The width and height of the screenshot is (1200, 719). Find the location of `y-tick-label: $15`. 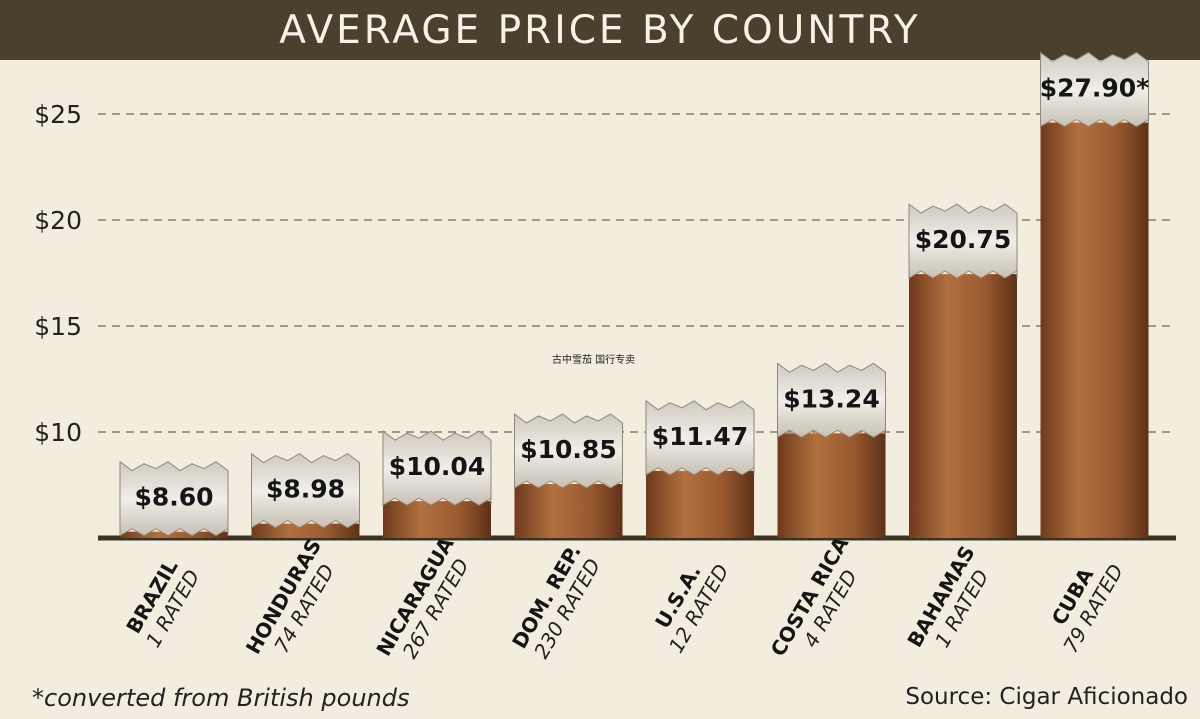

y-tick-label: $15 is located at coordinates (58, 326).